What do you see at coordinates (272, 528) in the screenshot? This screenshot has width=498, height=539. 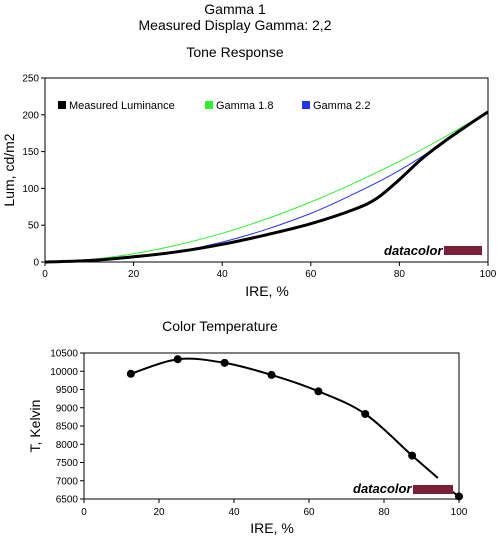 I see `color-temperature-x-axis-label: IRE, %` at bounding box center [272, 528].